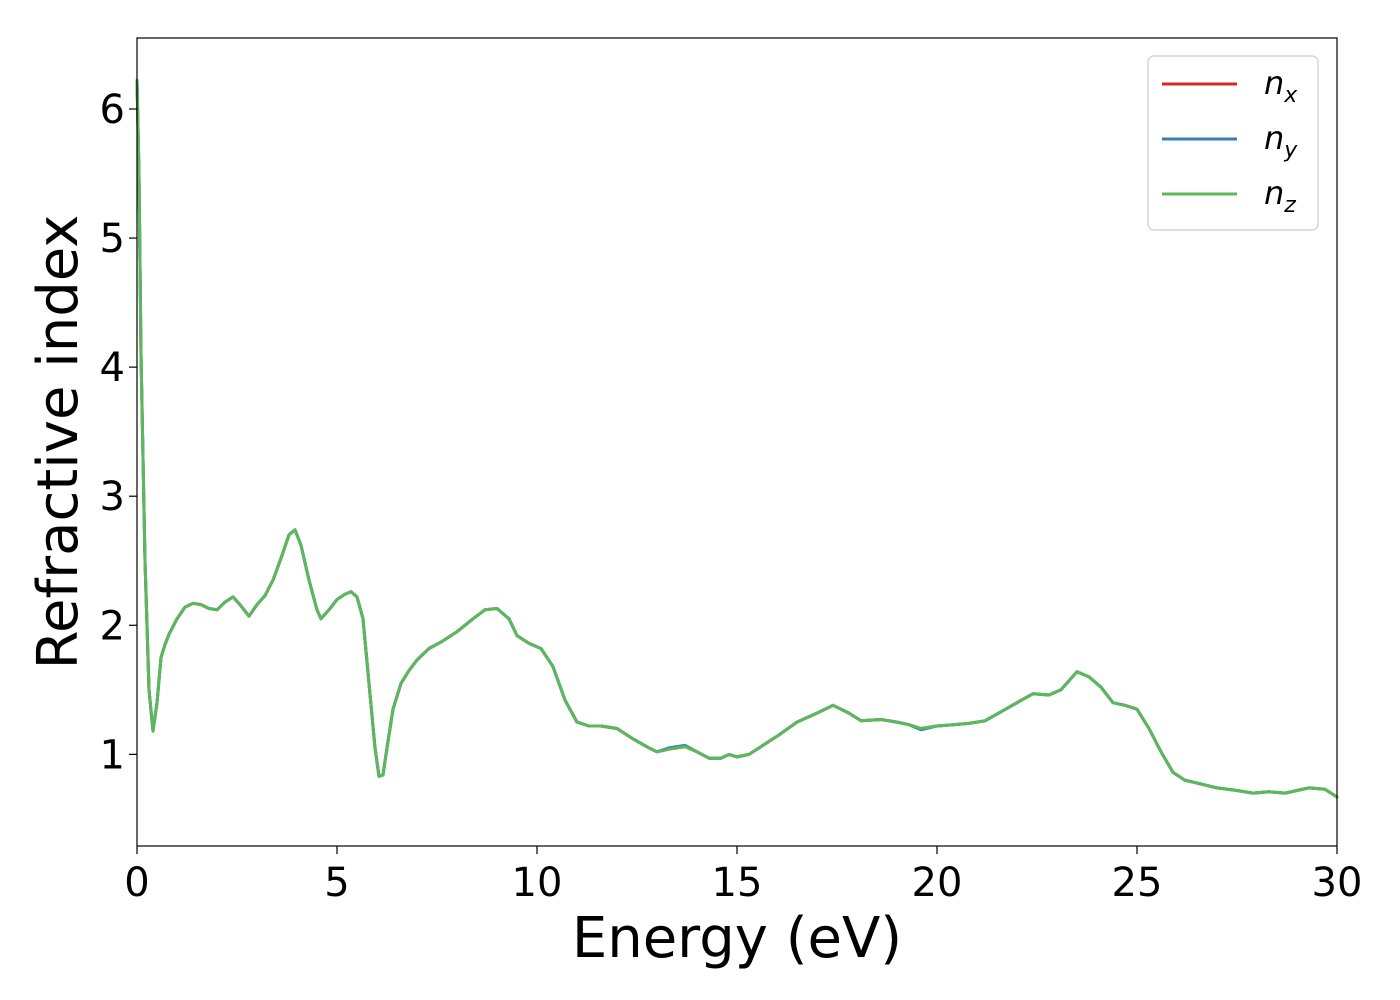  What do you see at coordinates (136, 883) in the screenshot?
I see `x-tick-label: 0` at bounding box center [136, 883].